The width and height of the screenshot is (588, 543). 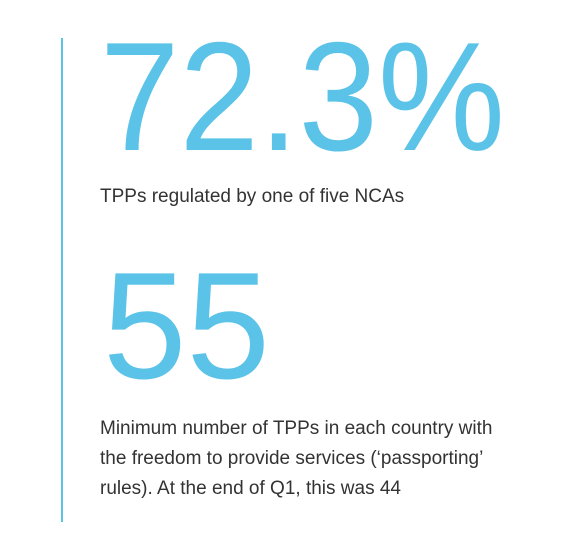 I want to click on stat-value: 55, so click(x=186, y=326).